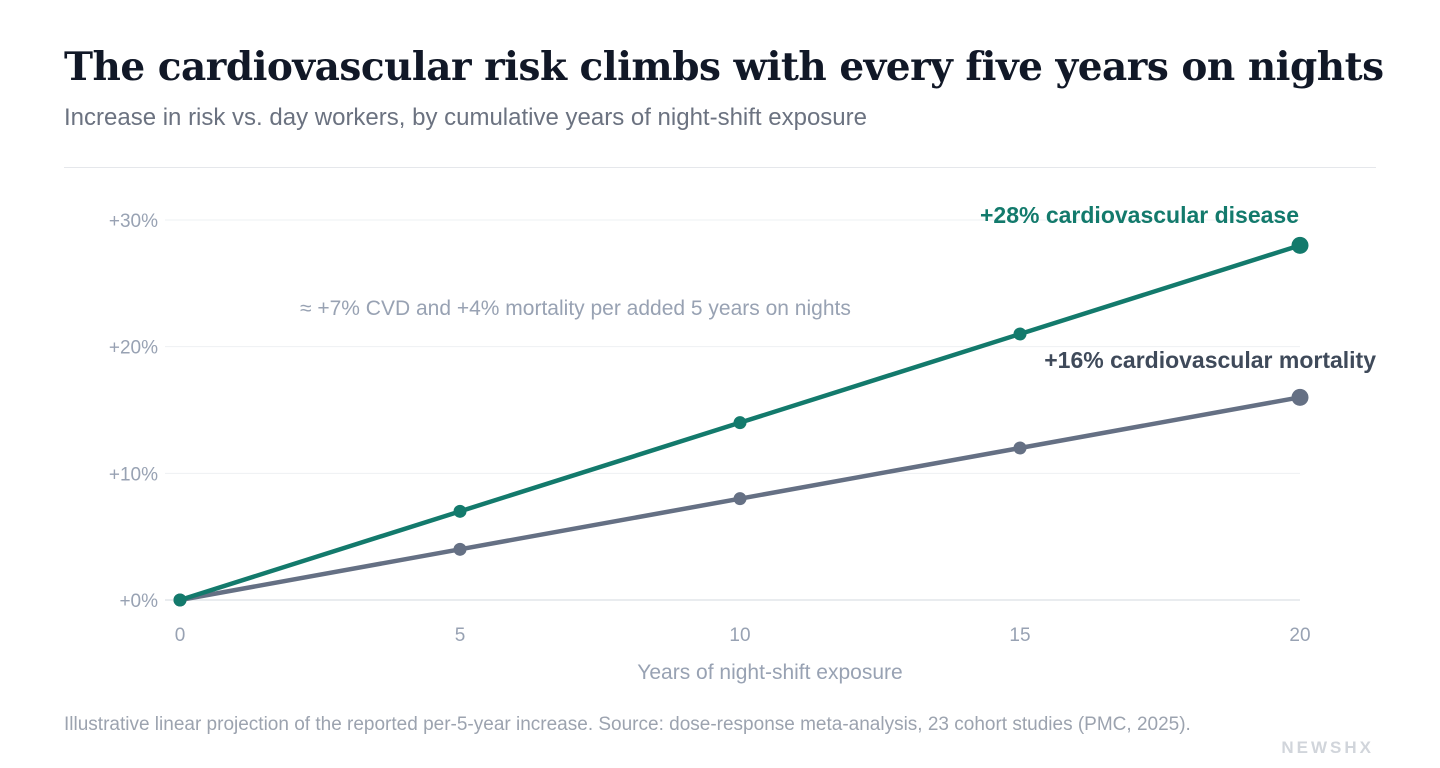  Describe the element at coordinates (739, 635) in the screenshot. I see `x-tick-label: 10` at that location.